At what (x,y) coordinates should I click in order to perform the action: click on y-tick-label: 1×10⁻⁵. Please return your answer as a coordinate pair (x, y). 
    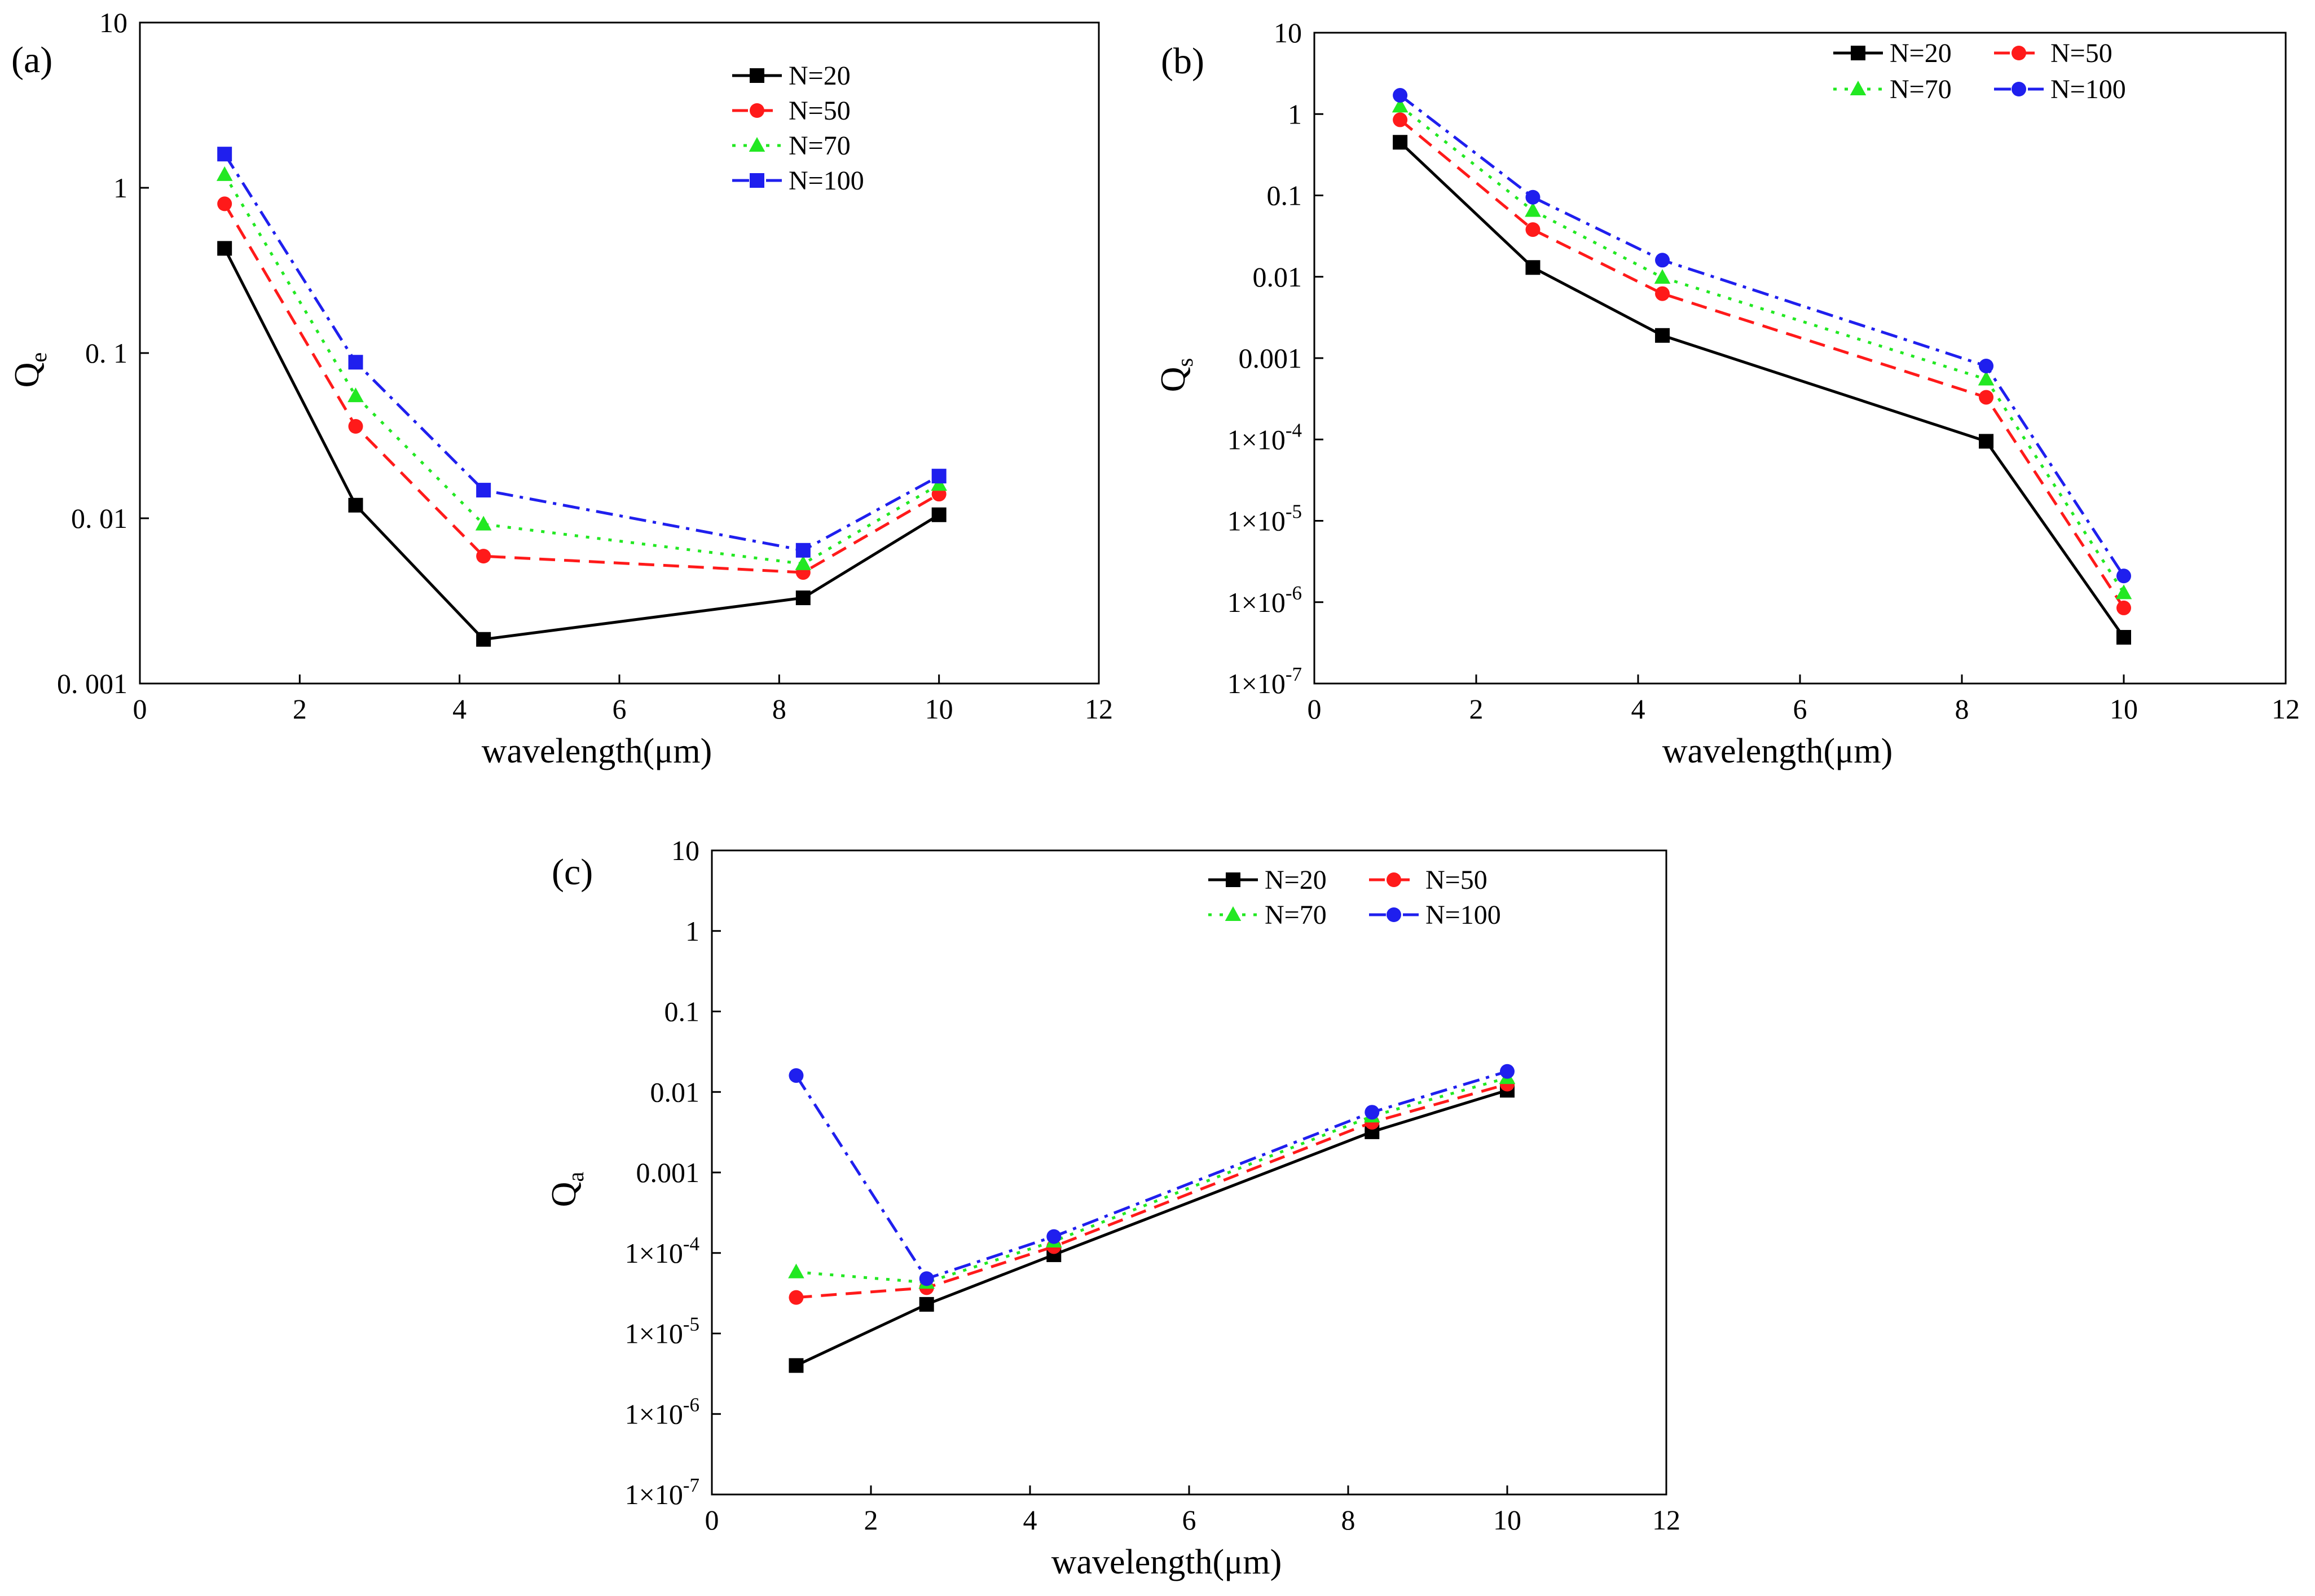
    Looking at the image, I should click on (662, 1331).